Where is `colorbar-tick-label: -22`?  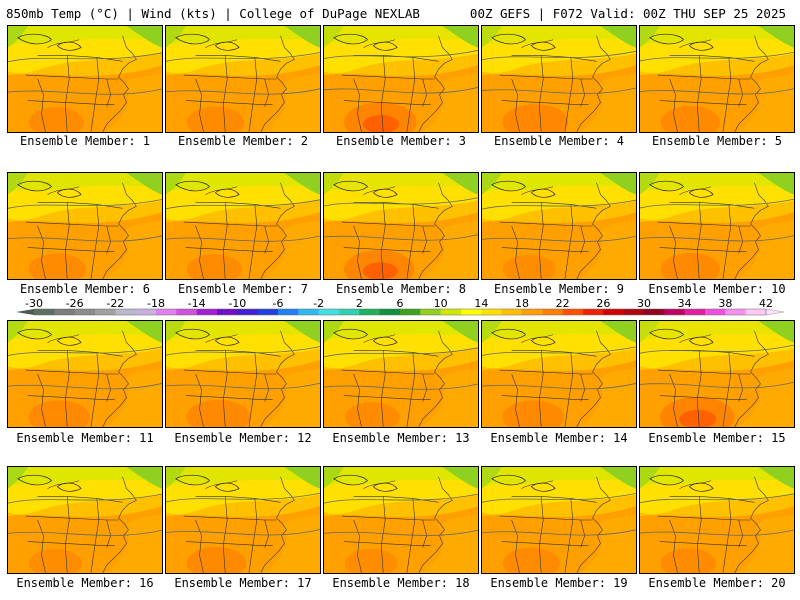 colorbar-tick-label: -22 is located at coordinates (115, 303).